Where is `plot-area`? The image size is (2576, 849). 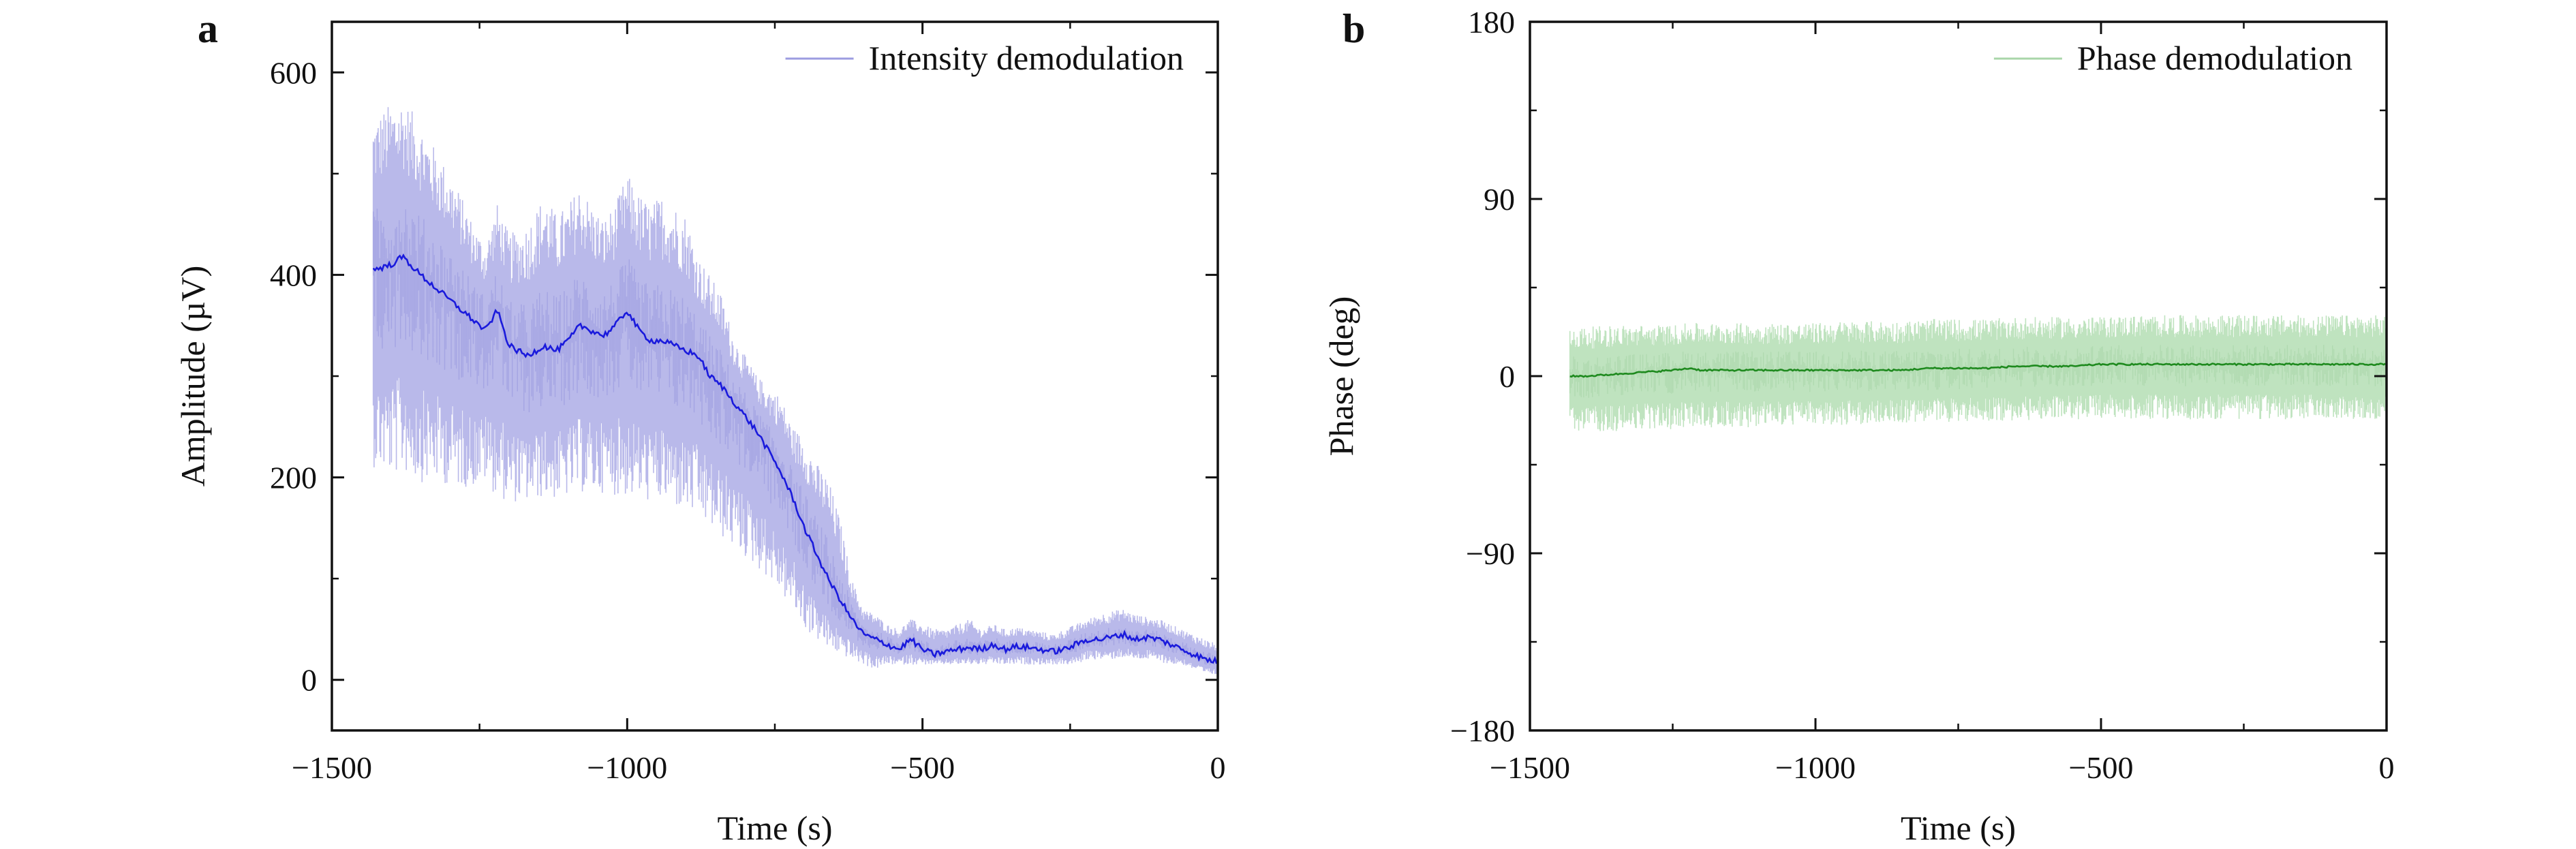
plot-area is located at coordinates (1978, 373).